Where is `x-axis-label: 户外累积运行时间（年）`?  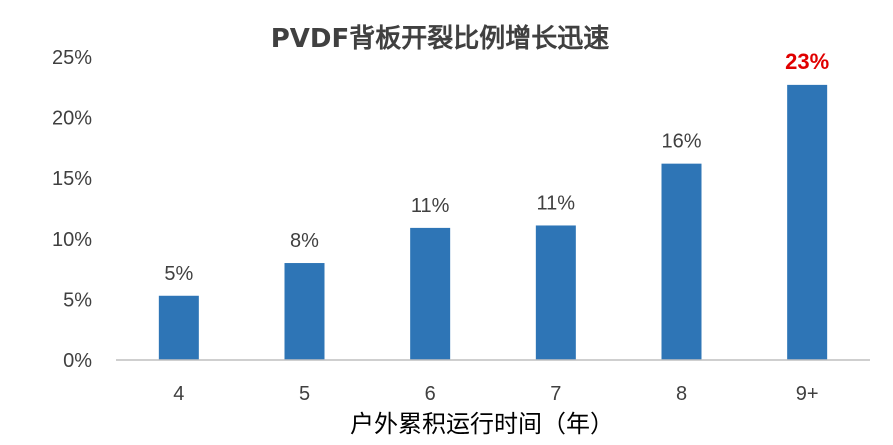
x-axis-label: 户外累积运行时间（年） is located at coordinates (482, 424).